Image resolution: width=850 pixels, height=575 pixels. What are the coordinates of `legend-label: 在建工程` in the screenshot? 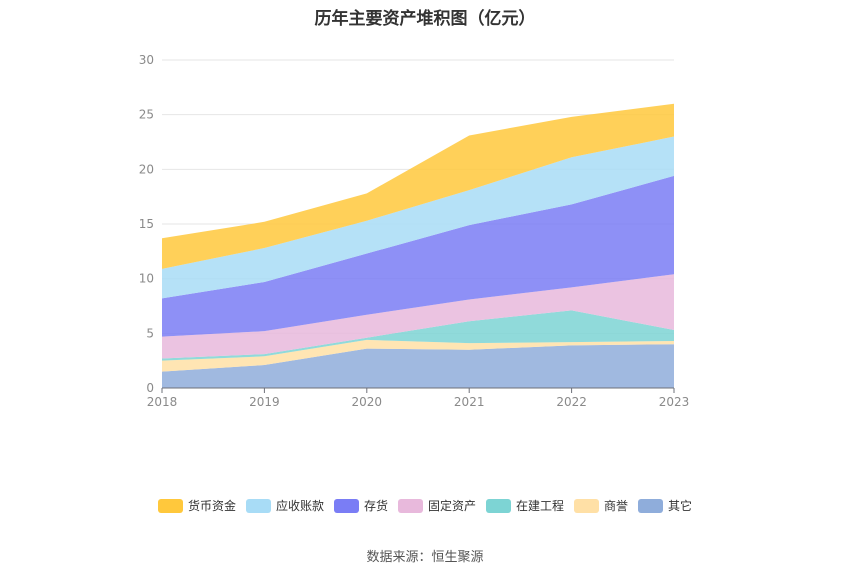 It's located at (540, 506).